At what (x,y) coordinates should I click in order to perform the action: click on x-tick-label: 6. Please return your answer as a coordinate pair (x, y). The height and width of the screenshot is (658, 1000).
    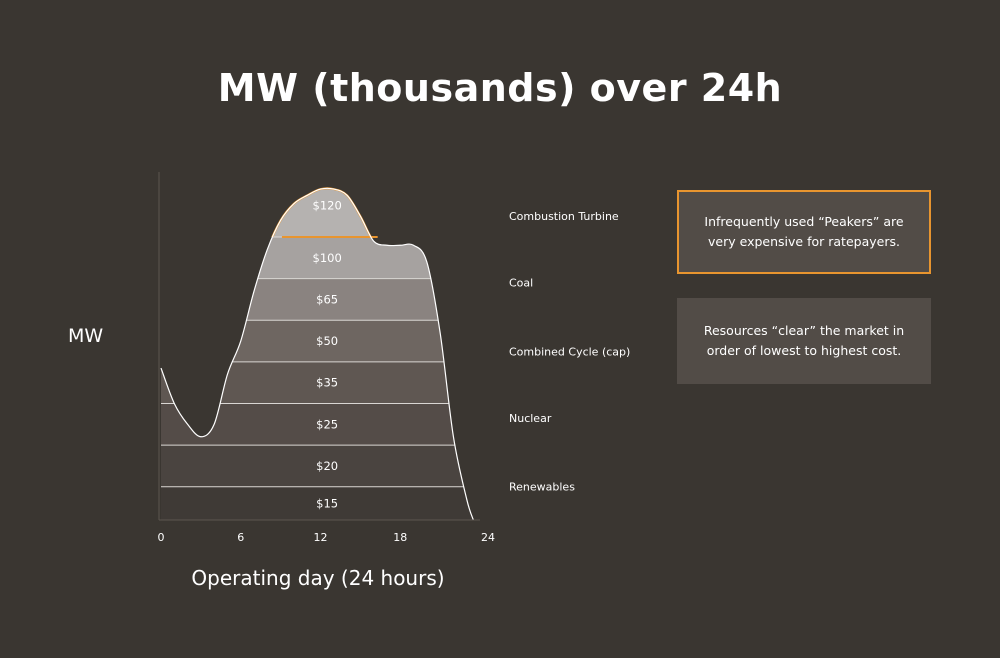
    Looking at the image, I should click on (240, 537).